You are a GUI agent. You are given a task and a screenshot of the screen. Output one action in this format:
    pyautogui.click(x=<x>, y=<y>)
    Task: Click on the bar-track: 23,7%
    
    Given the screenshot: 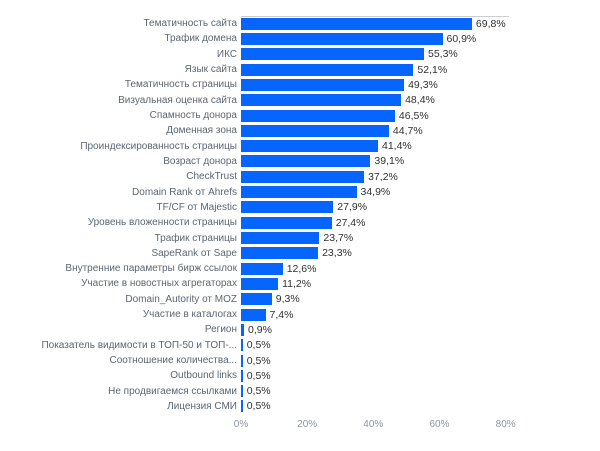 What is the action you would take?
    pyautogui.click(x=420, y=238)
    